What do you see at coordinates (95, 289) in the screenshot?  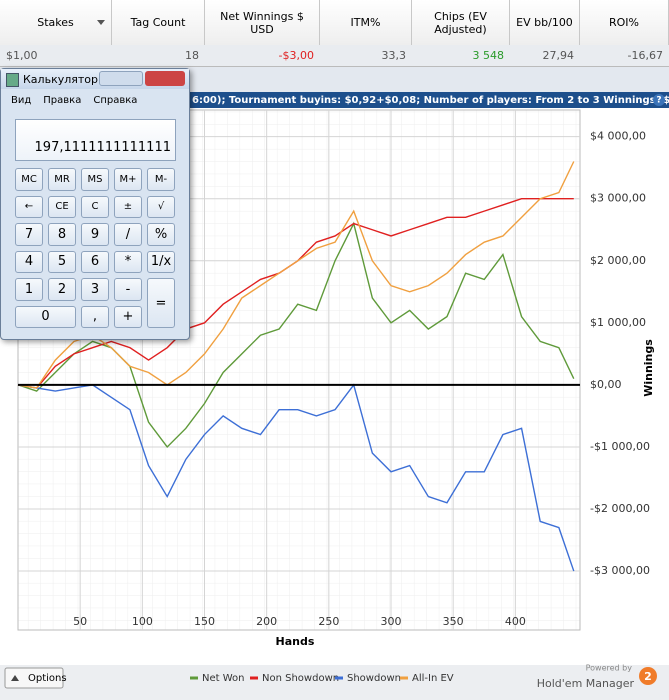 I see `calc-button: 3` at bounding box center [95, 289].